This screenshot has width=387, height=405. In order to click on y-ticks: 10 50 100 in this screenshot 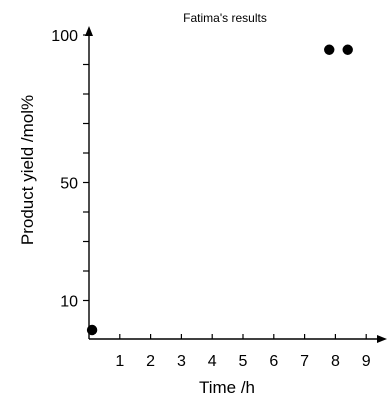, I will do `click(70, 169)`.